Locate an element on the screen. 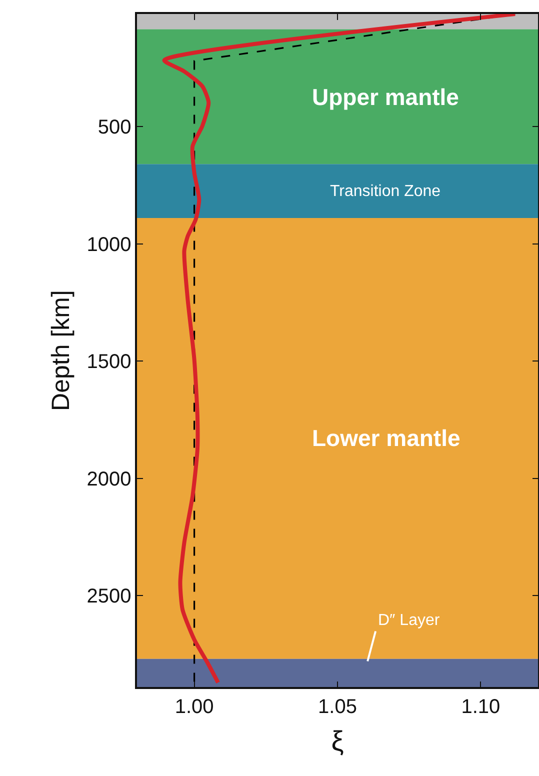  y-tick-label: 2500 is located at coordinates (109, 597).